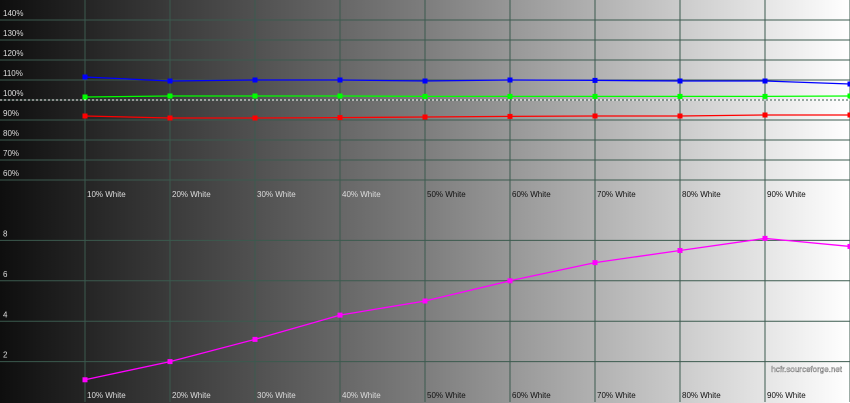  Describe the element at coordinates (13, 93) in the screenshot. I see `y-tick-label: 100%` at that location.